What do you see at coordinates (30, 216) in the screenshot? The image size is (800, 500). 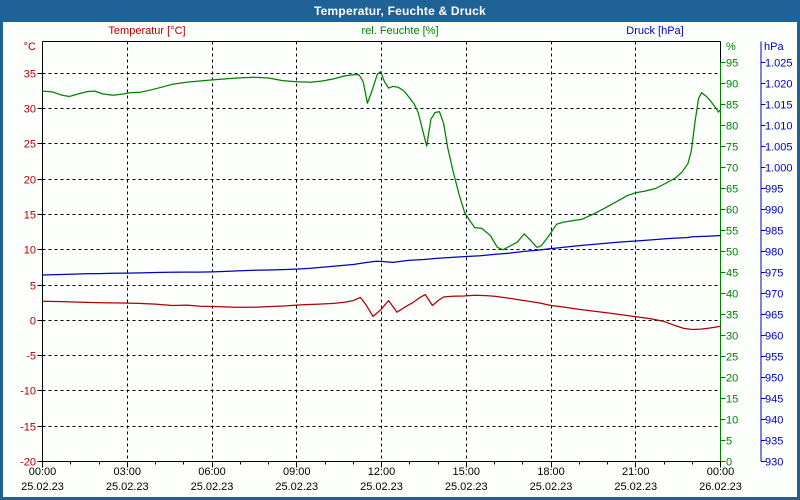 I see `temp-tick-label: 15` at bounding box center [30, 216].